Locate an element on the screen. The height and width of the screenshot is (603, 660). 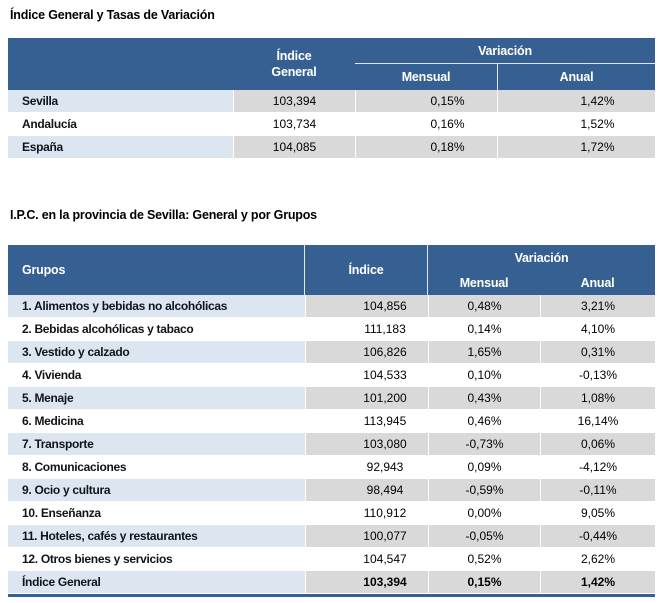
table1-header-anual: Anual is located at coordinates (576, 77).